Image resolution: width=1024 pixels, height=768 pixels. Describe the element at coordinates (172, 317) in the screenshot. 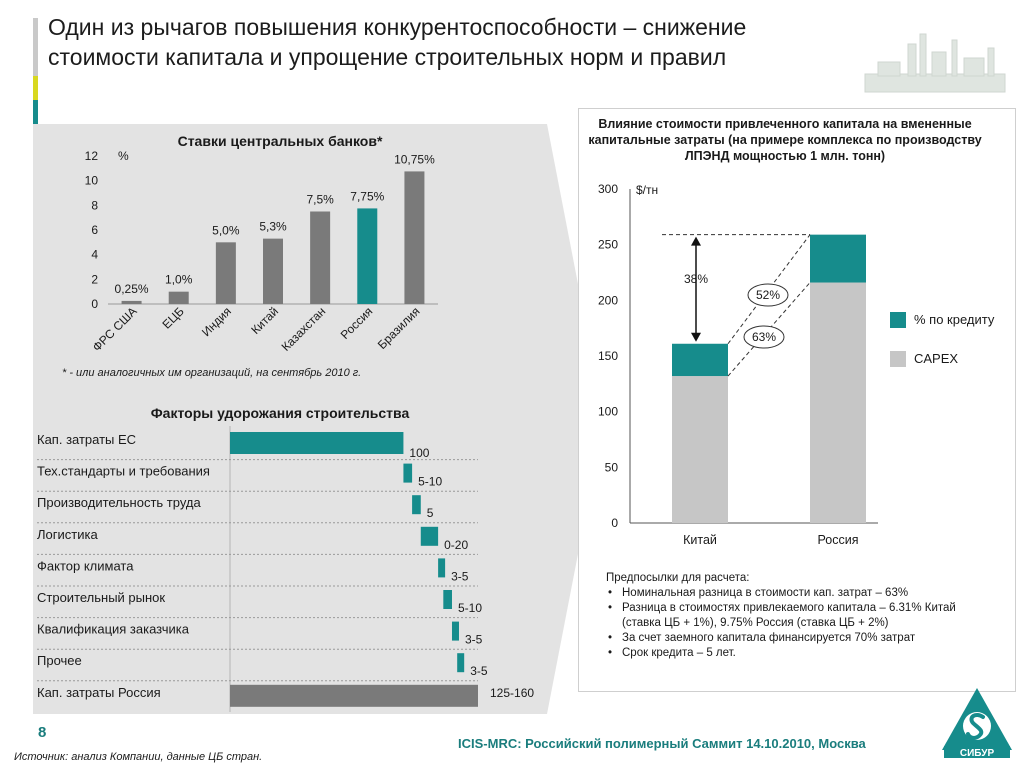

I see `rates-category-label: ЕЦБ` at that location.